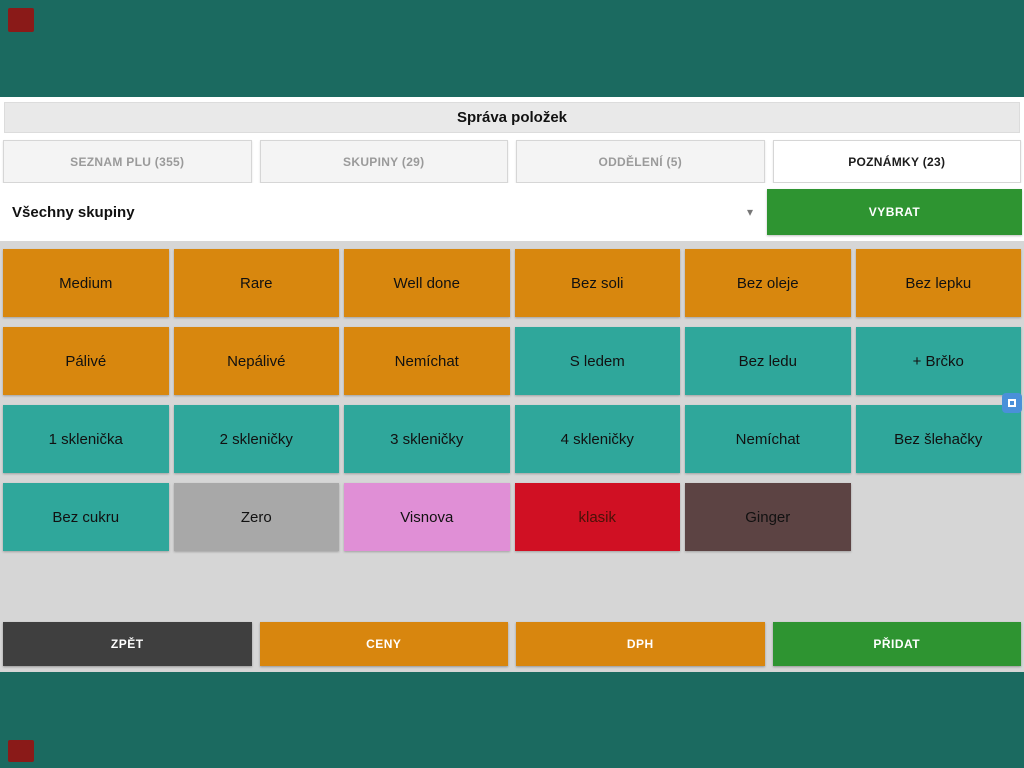 The image size is (1024, 768). Describe the element at coordinates (256, 361) in the screenshot. I see `note-button: Nepálivé` at that location.